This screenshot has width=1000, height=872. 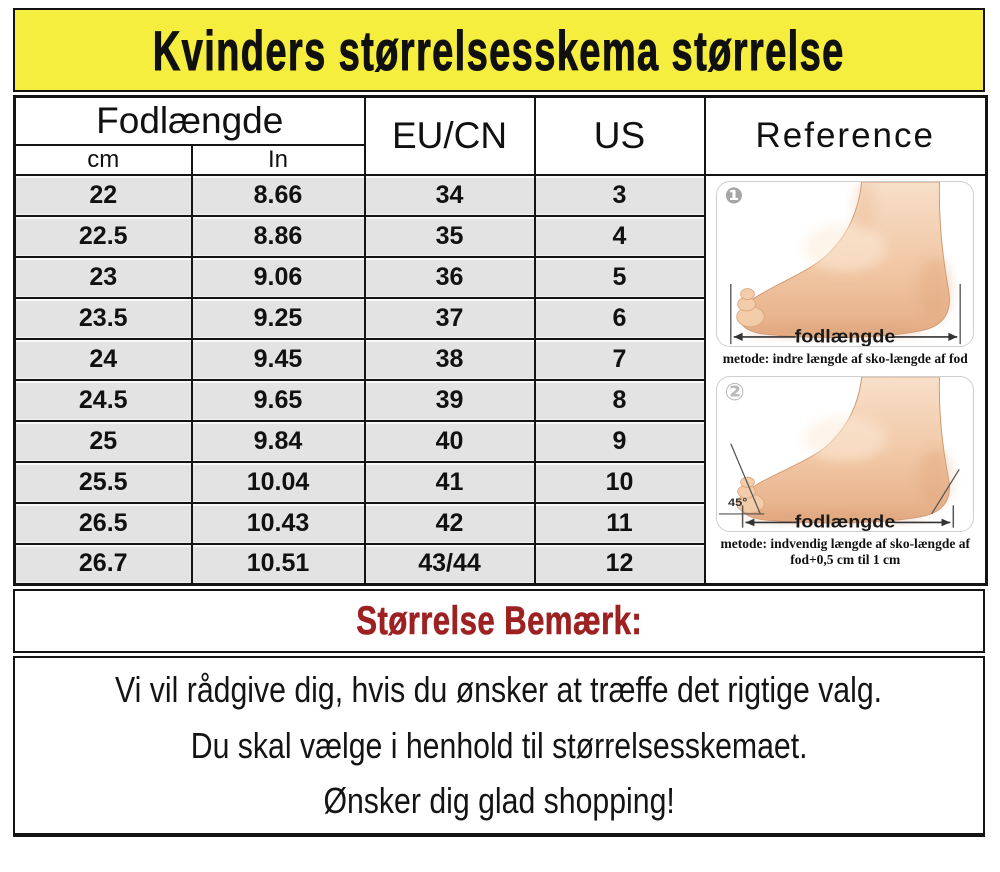 I want to click on cell-in: 10.51, so click(x=278, y=564).